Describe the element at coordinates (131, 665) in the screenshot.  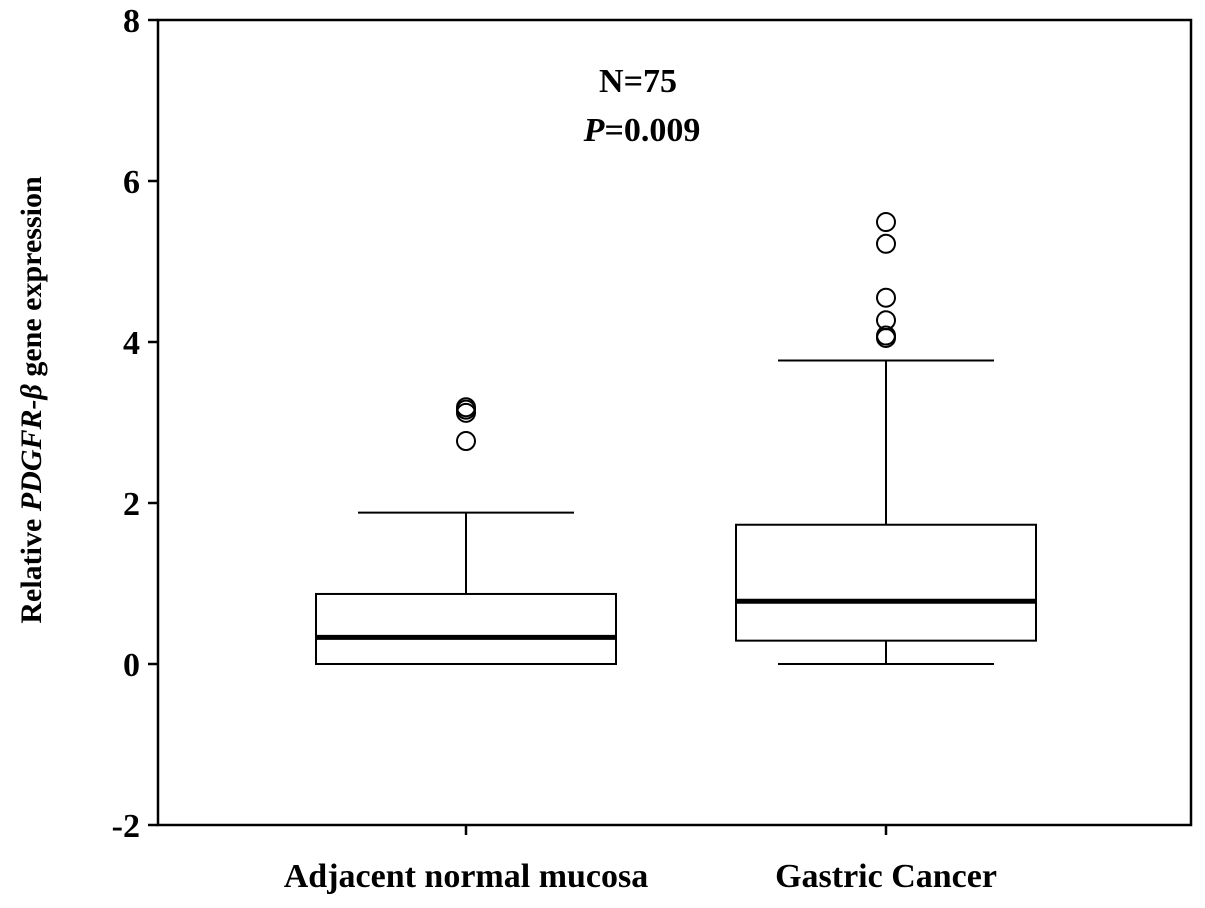
I see `y-tick-label: 0` at that location.